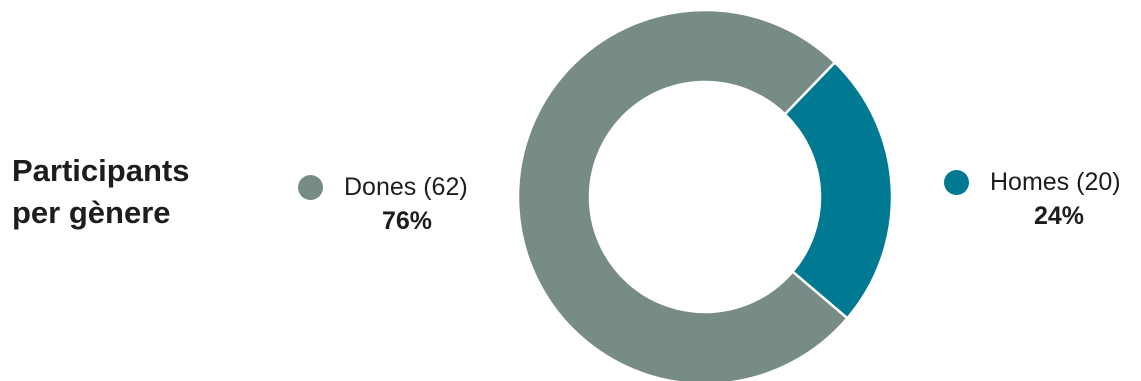 The width and height of the screenshot is (1141, 381). Describe the element at coordinates (310, 187) in the screenshot. I see `legend-swatch-dones` at that location.